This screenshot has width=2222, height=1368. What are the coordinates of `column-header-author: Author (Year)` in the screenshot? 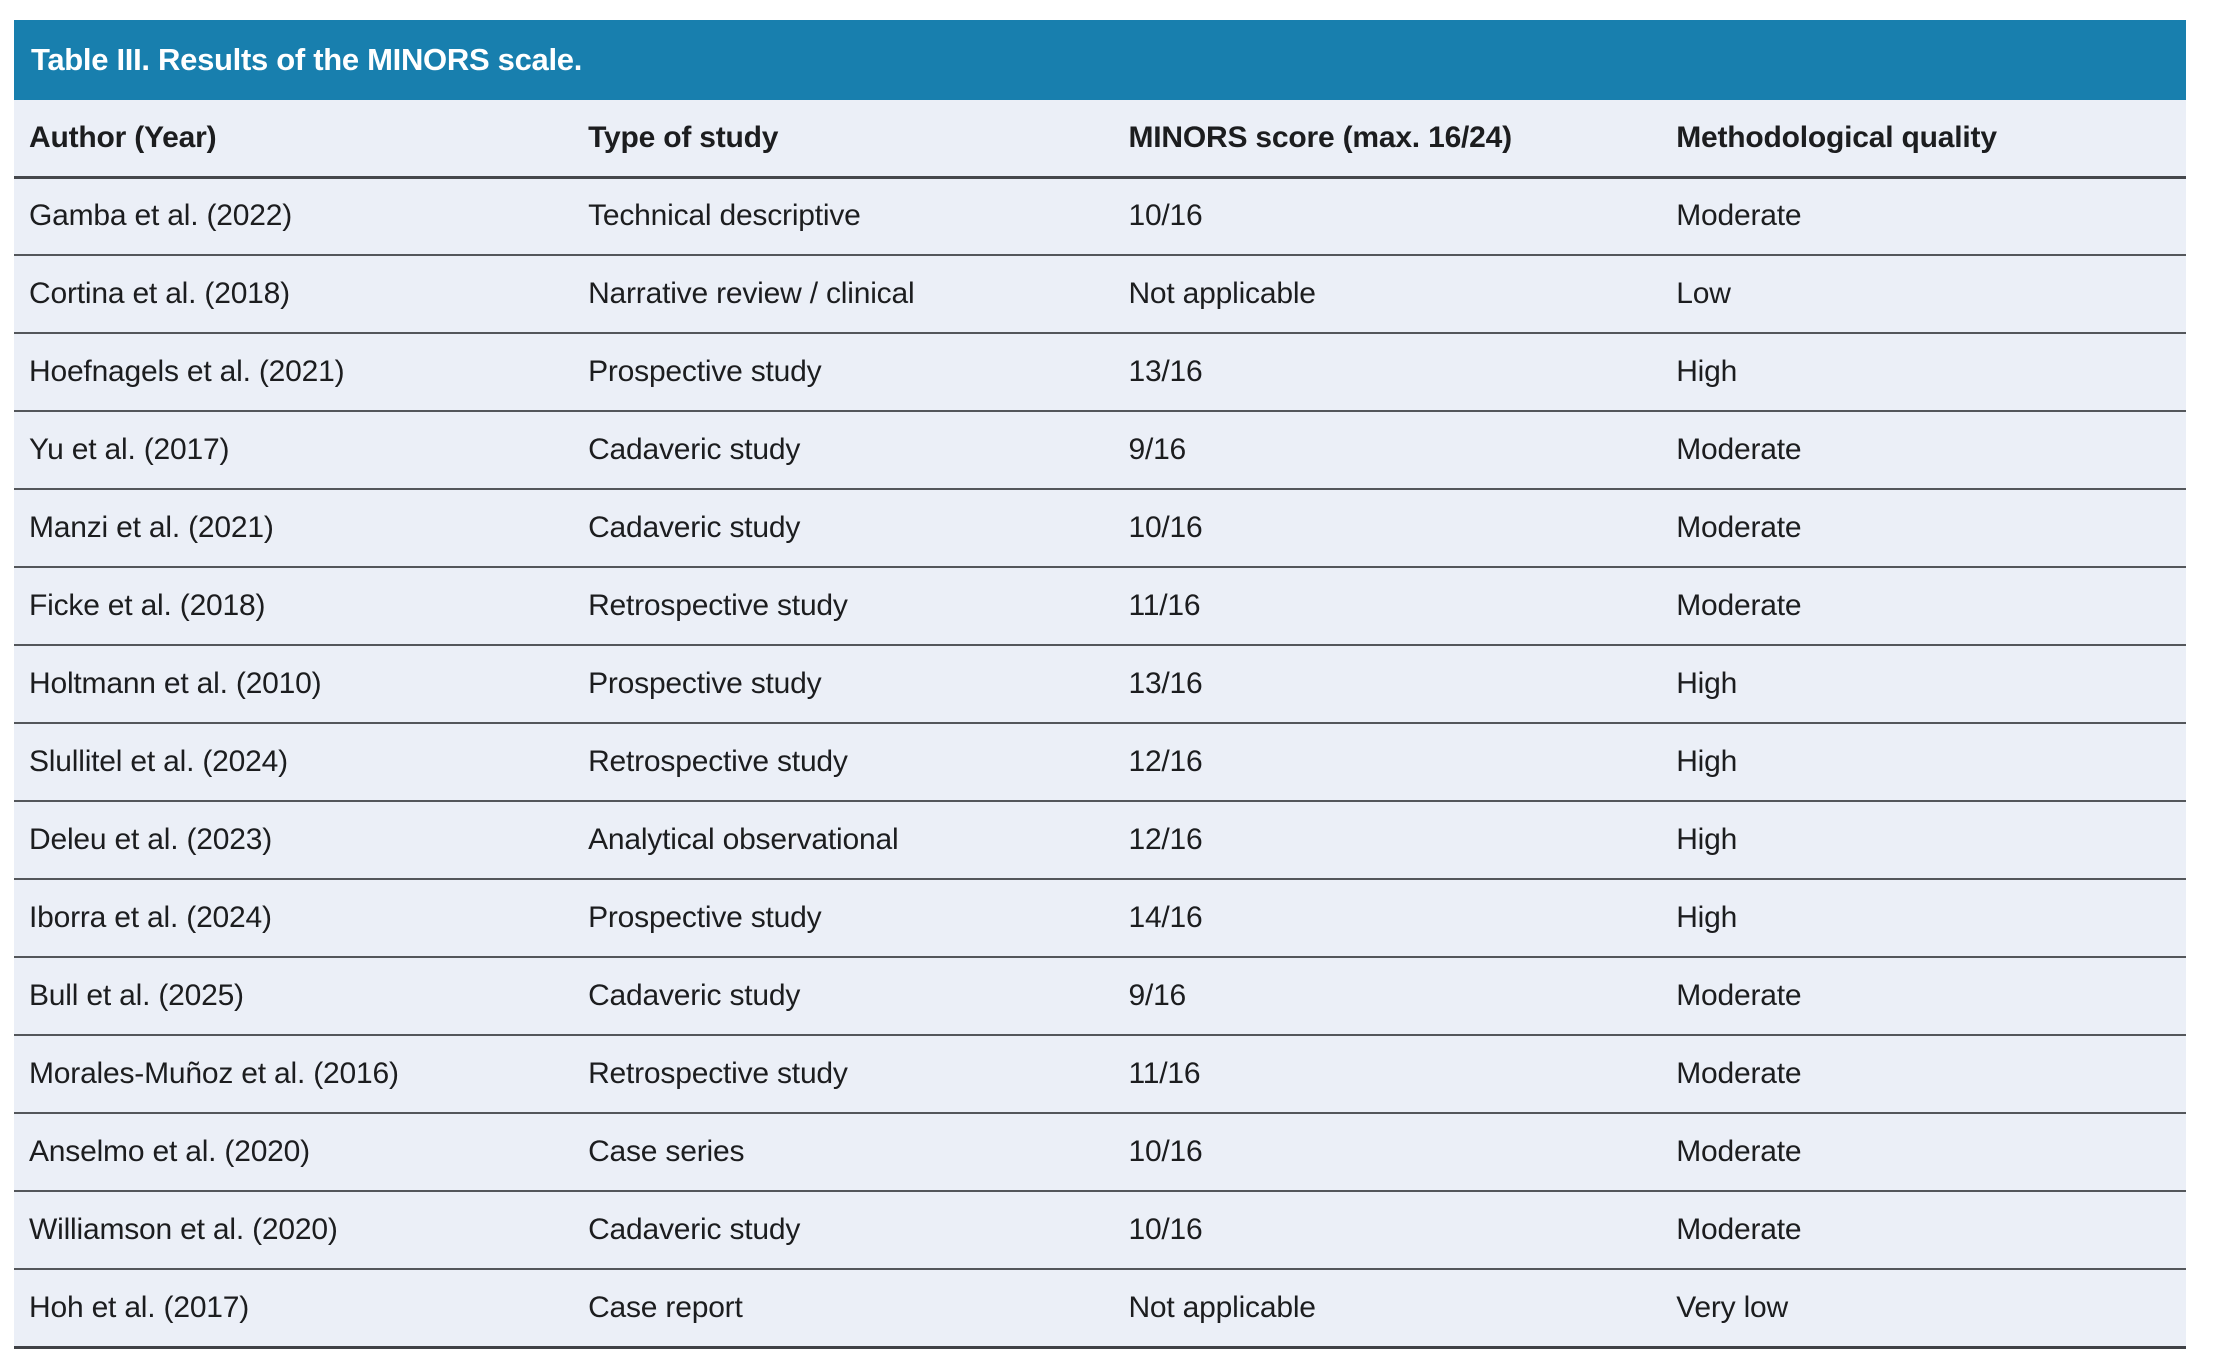 It's located at (294, 139).